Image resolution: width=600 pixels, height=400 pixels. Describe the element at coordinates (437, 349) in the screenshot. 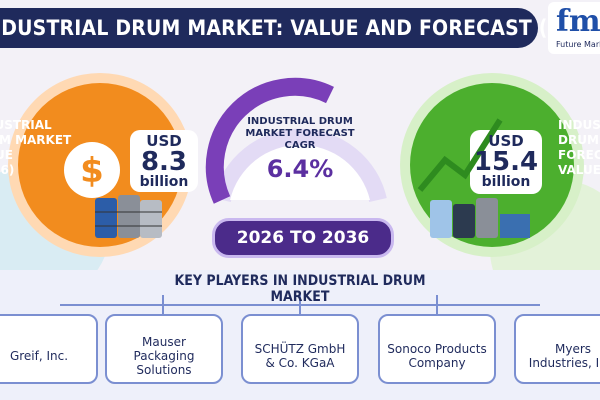

I see `player-card: Sonoco Products Company` at that location.